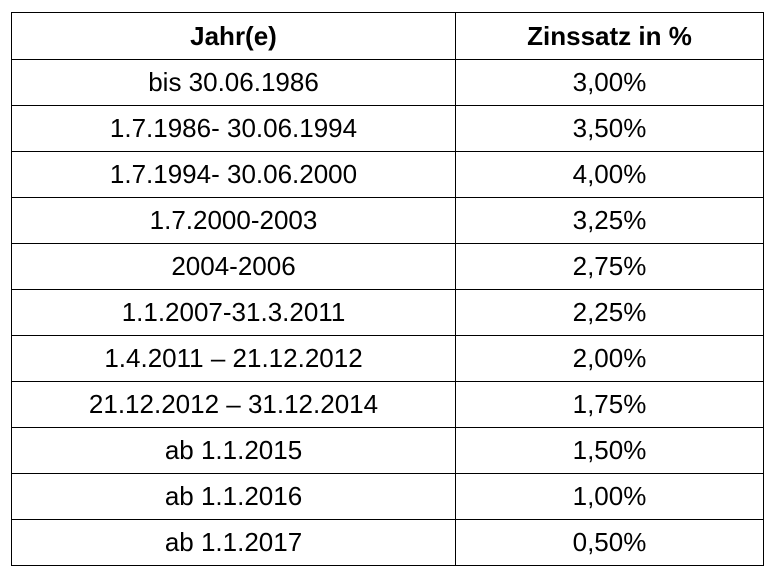 The height and width of the screenshot is (586, 774). Describe the element at coordinates (233, 266) in the screenshot. I see `cell-years: 2004-2006` at that location.